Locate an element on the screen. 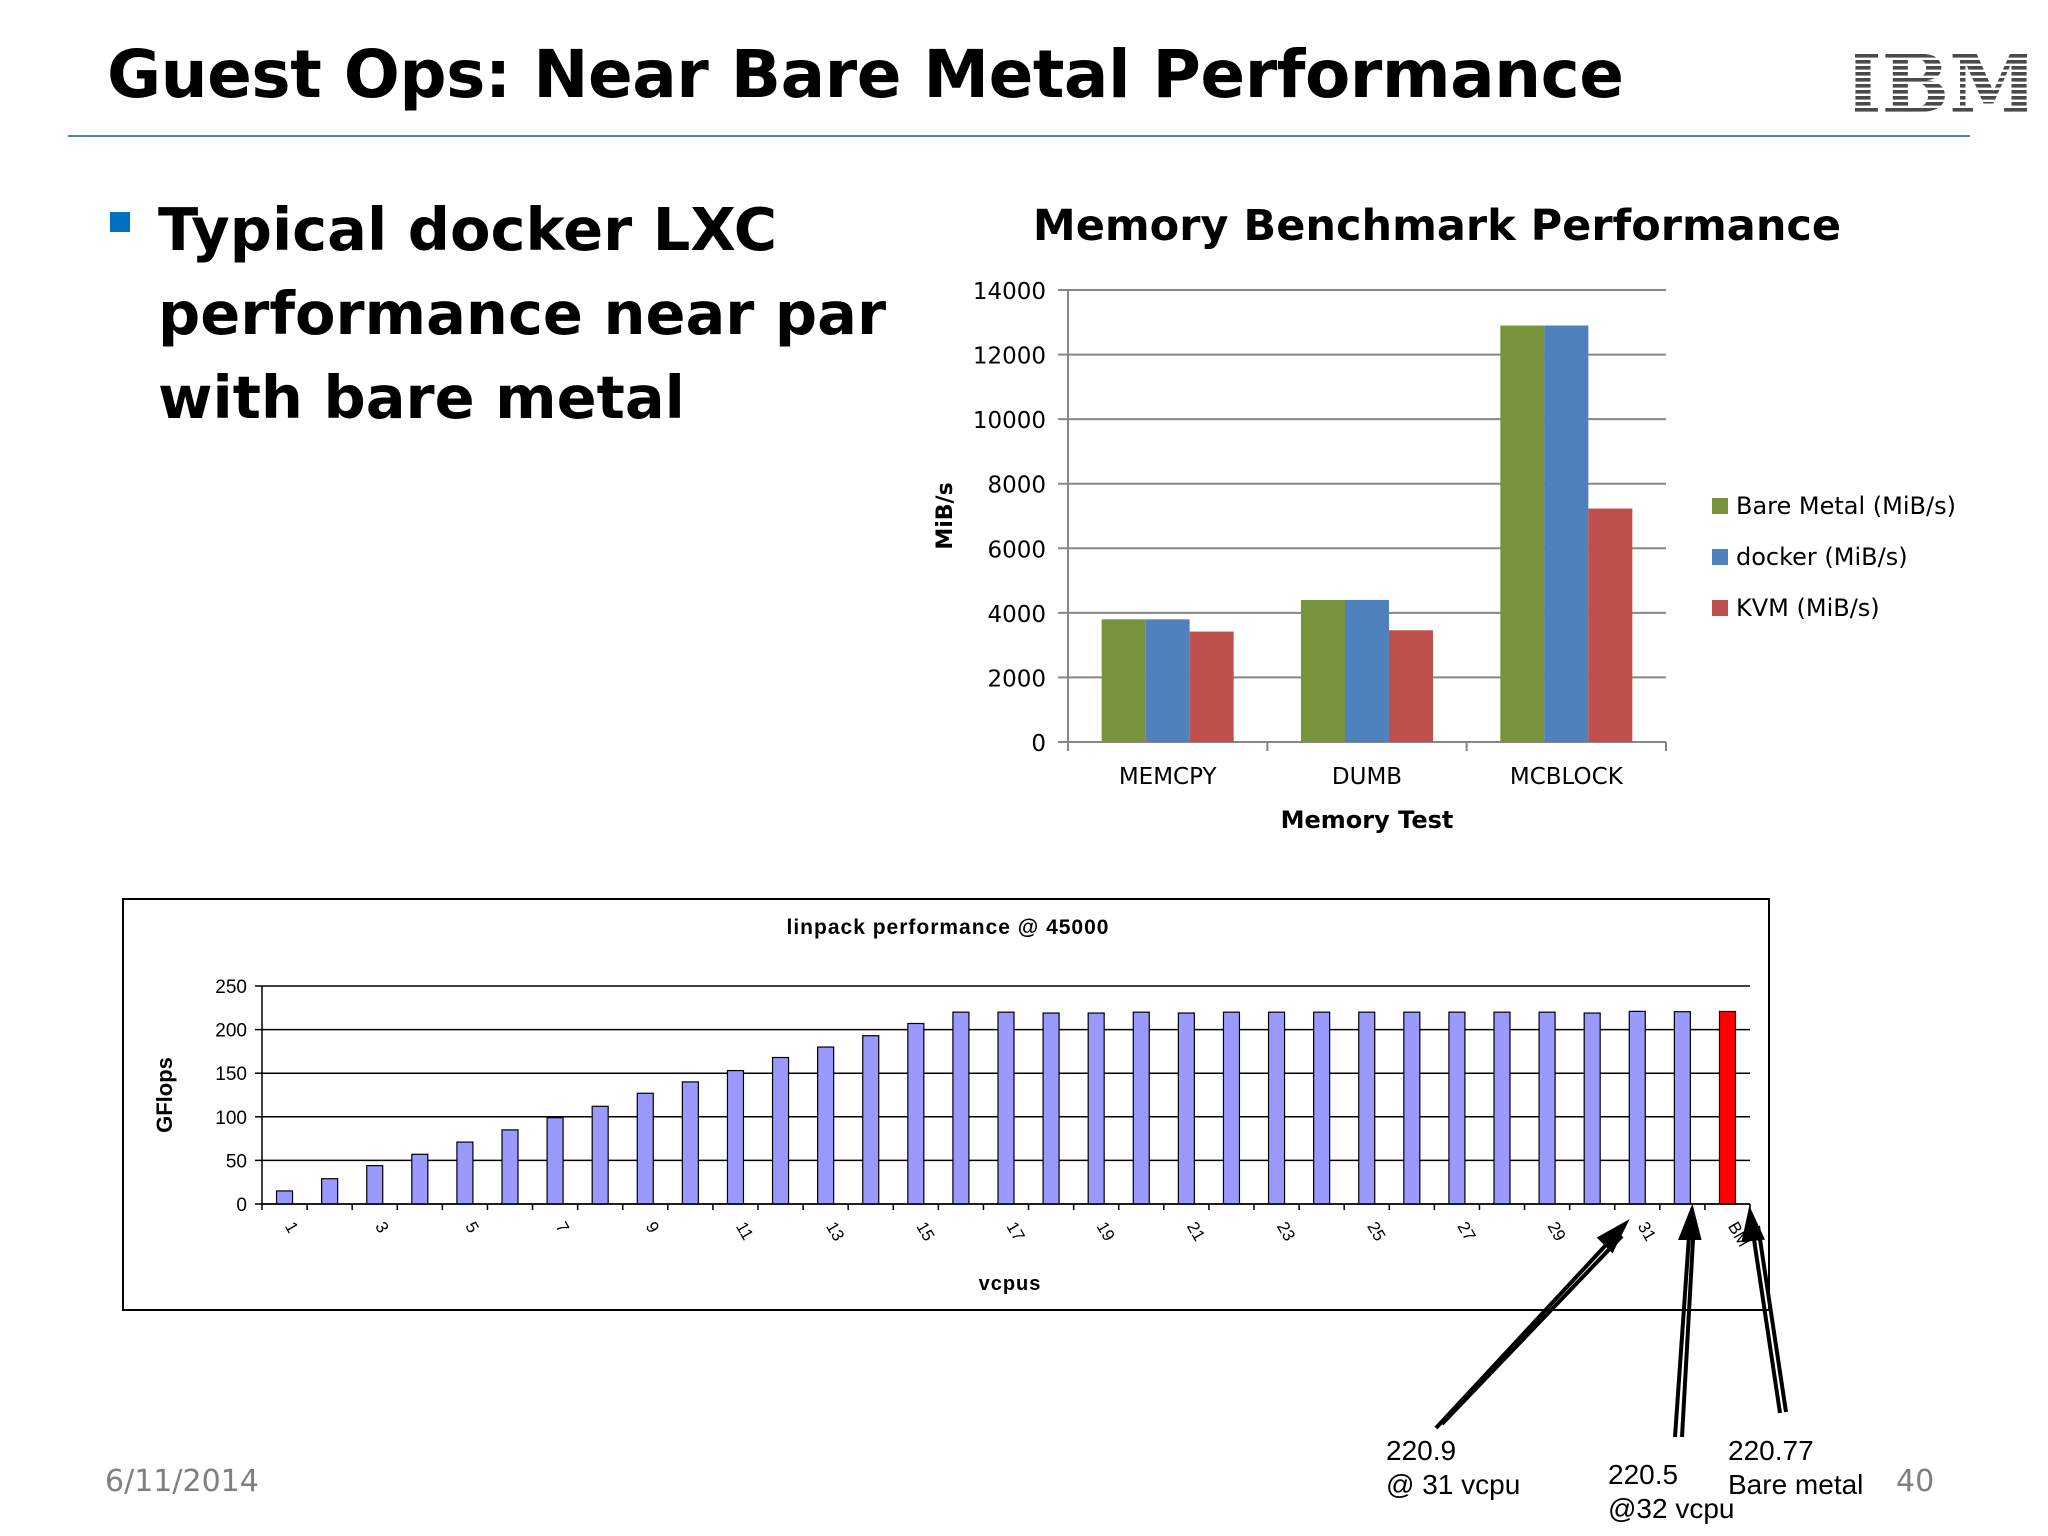  y-tick-label: 2000 is located at coordinates (1016, 679).